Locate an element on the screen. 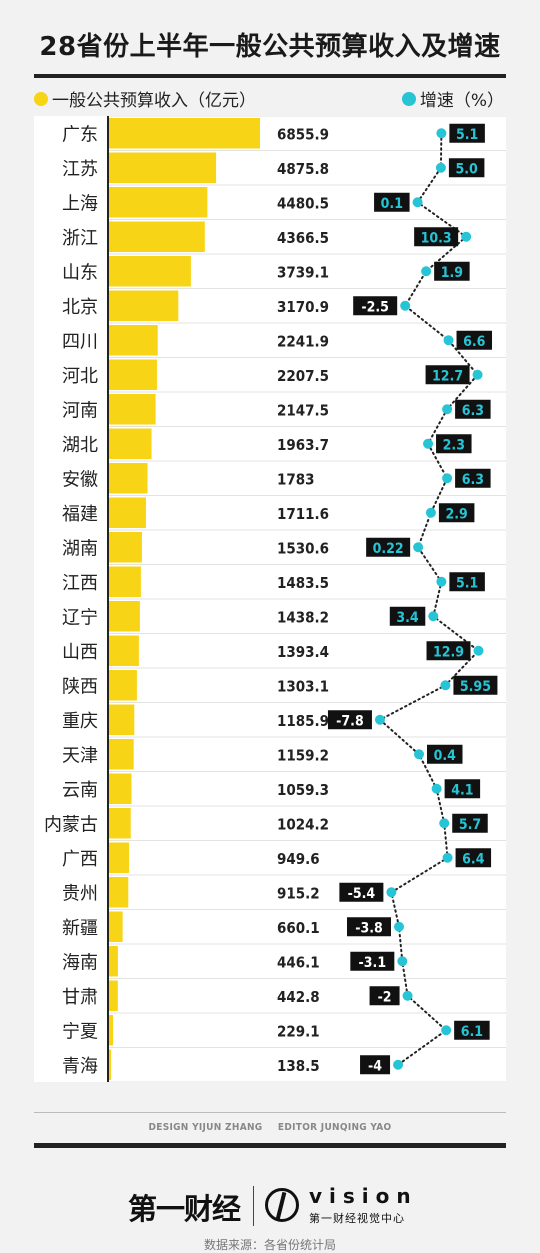  category-label: 江西 is located at coordinates (80, 583).